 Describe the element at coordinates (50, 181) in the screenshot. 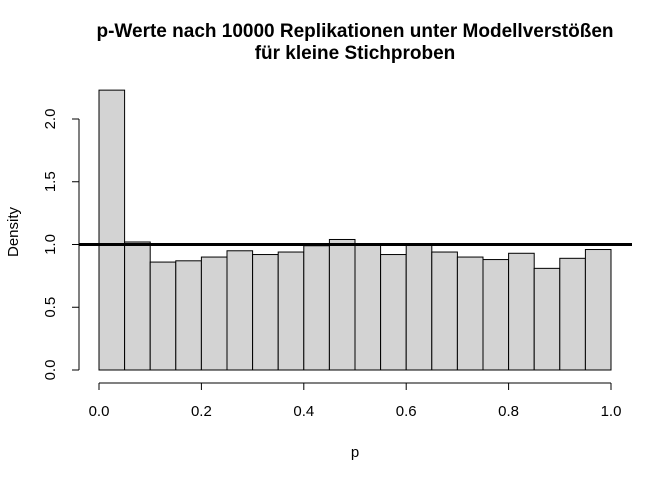

I see `y-tick-label: 1.5` at that location.